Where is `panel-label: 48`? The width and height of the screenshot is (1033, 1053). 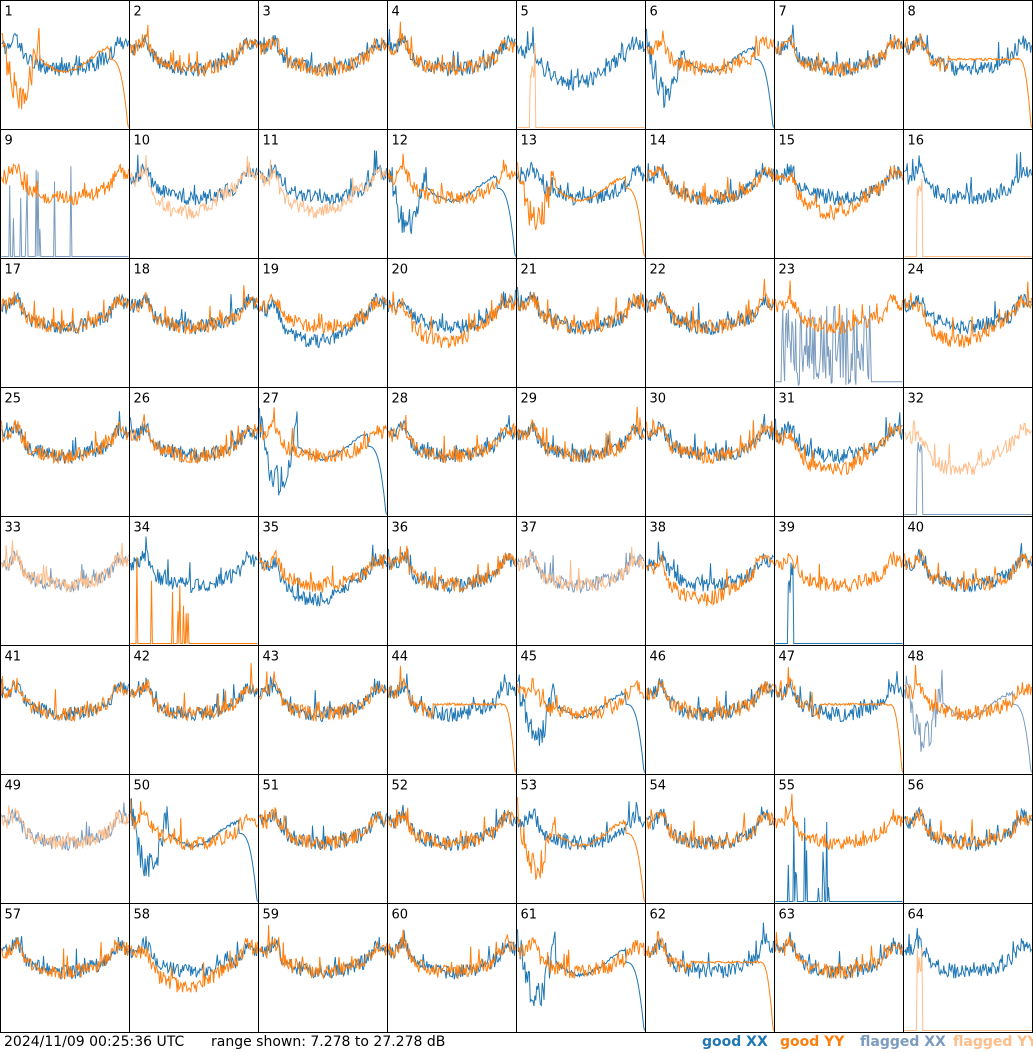
panel-label: 48 is located at coordinates (916, 657).